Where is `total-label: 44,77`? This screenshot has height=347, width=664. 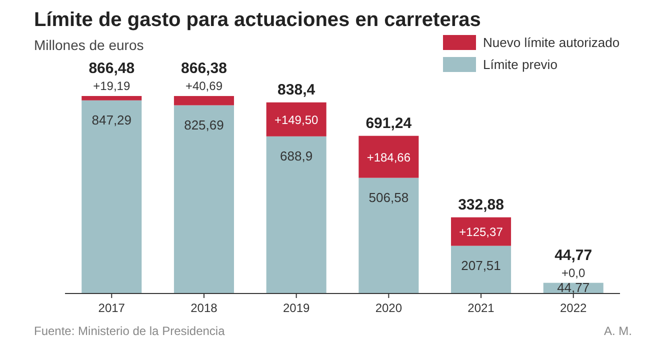
total-label: 44,77 is located at coordinates (573, 255).